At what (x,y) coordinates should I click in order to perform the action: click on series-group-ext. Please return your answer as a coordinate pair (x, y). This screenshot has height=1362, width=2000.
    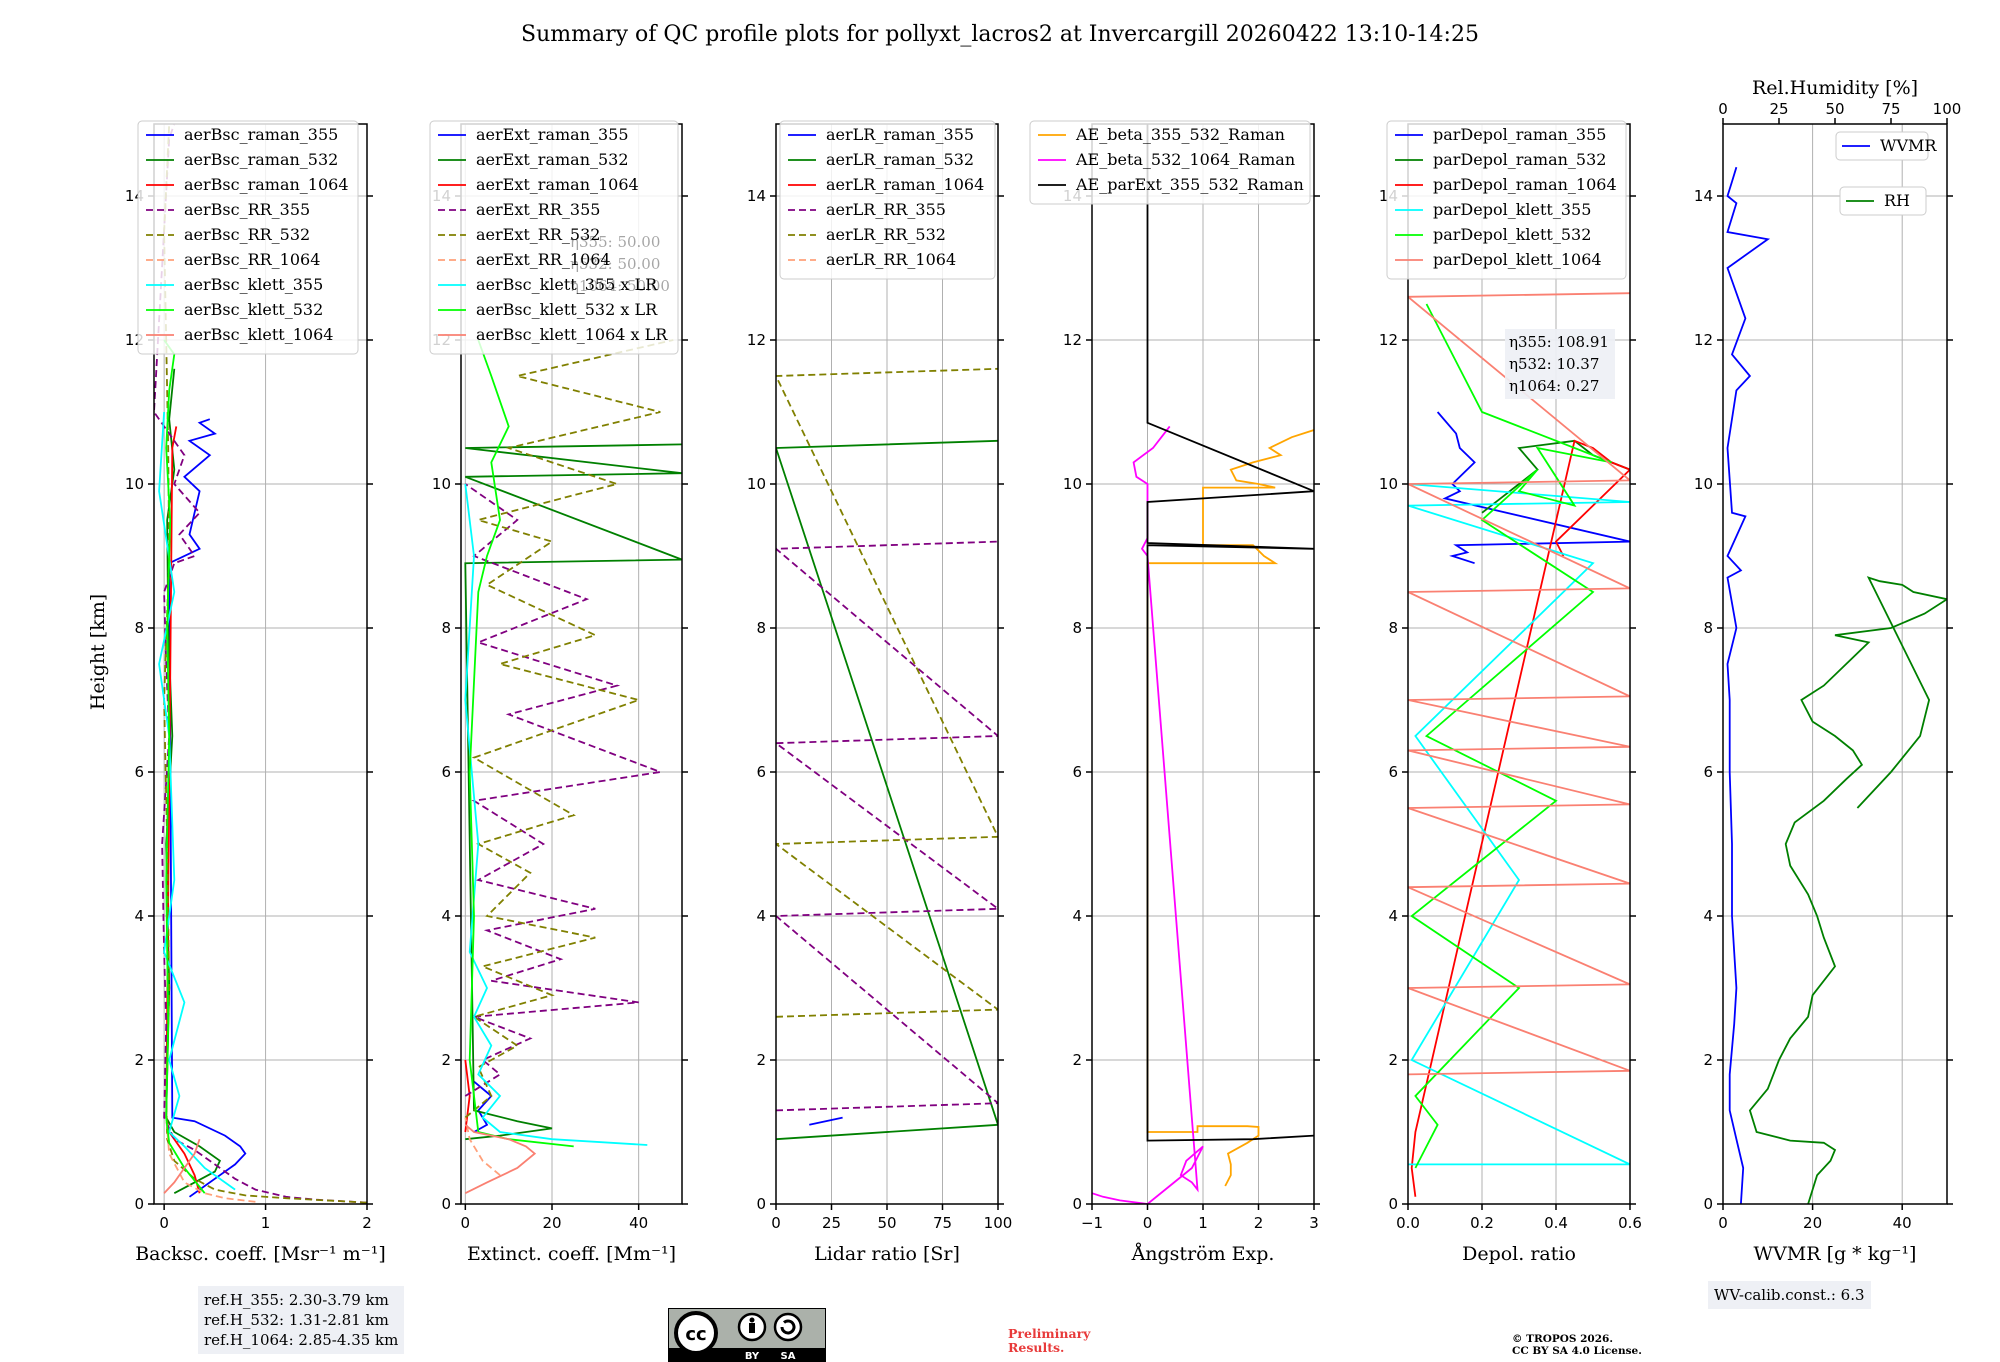
    Looking at the image, I should click on (573, 767).